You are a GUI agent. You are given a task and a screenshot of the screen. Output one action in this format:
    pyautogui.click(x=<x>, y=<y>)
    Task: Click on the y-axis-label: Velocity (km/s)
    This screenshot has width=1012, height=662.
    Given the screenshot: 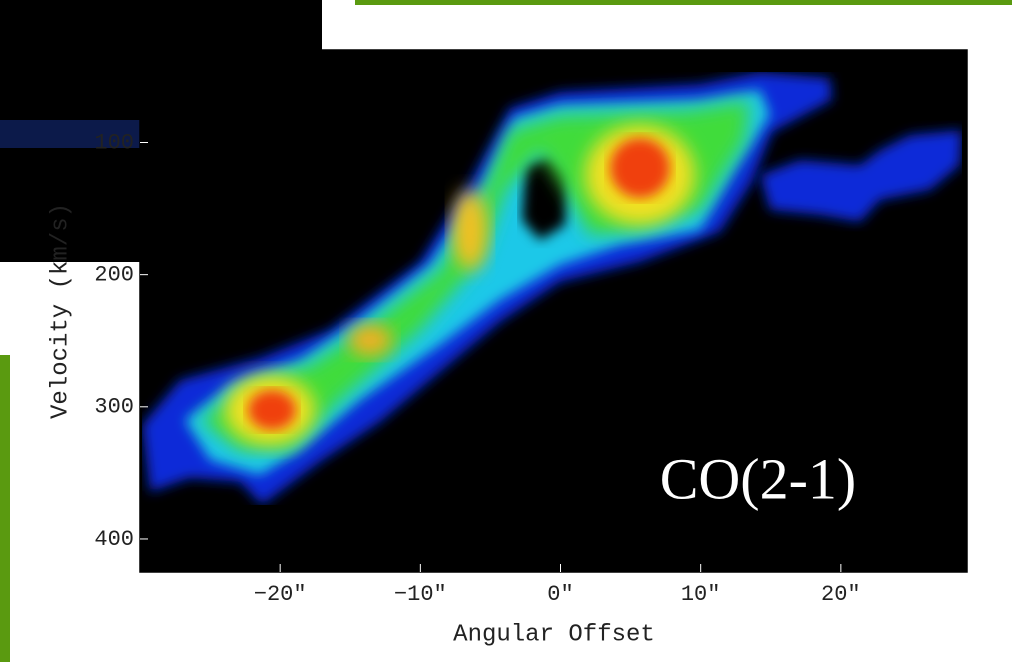 What is the action you would take?
    pyautogui.click(x=60, y=311)
    